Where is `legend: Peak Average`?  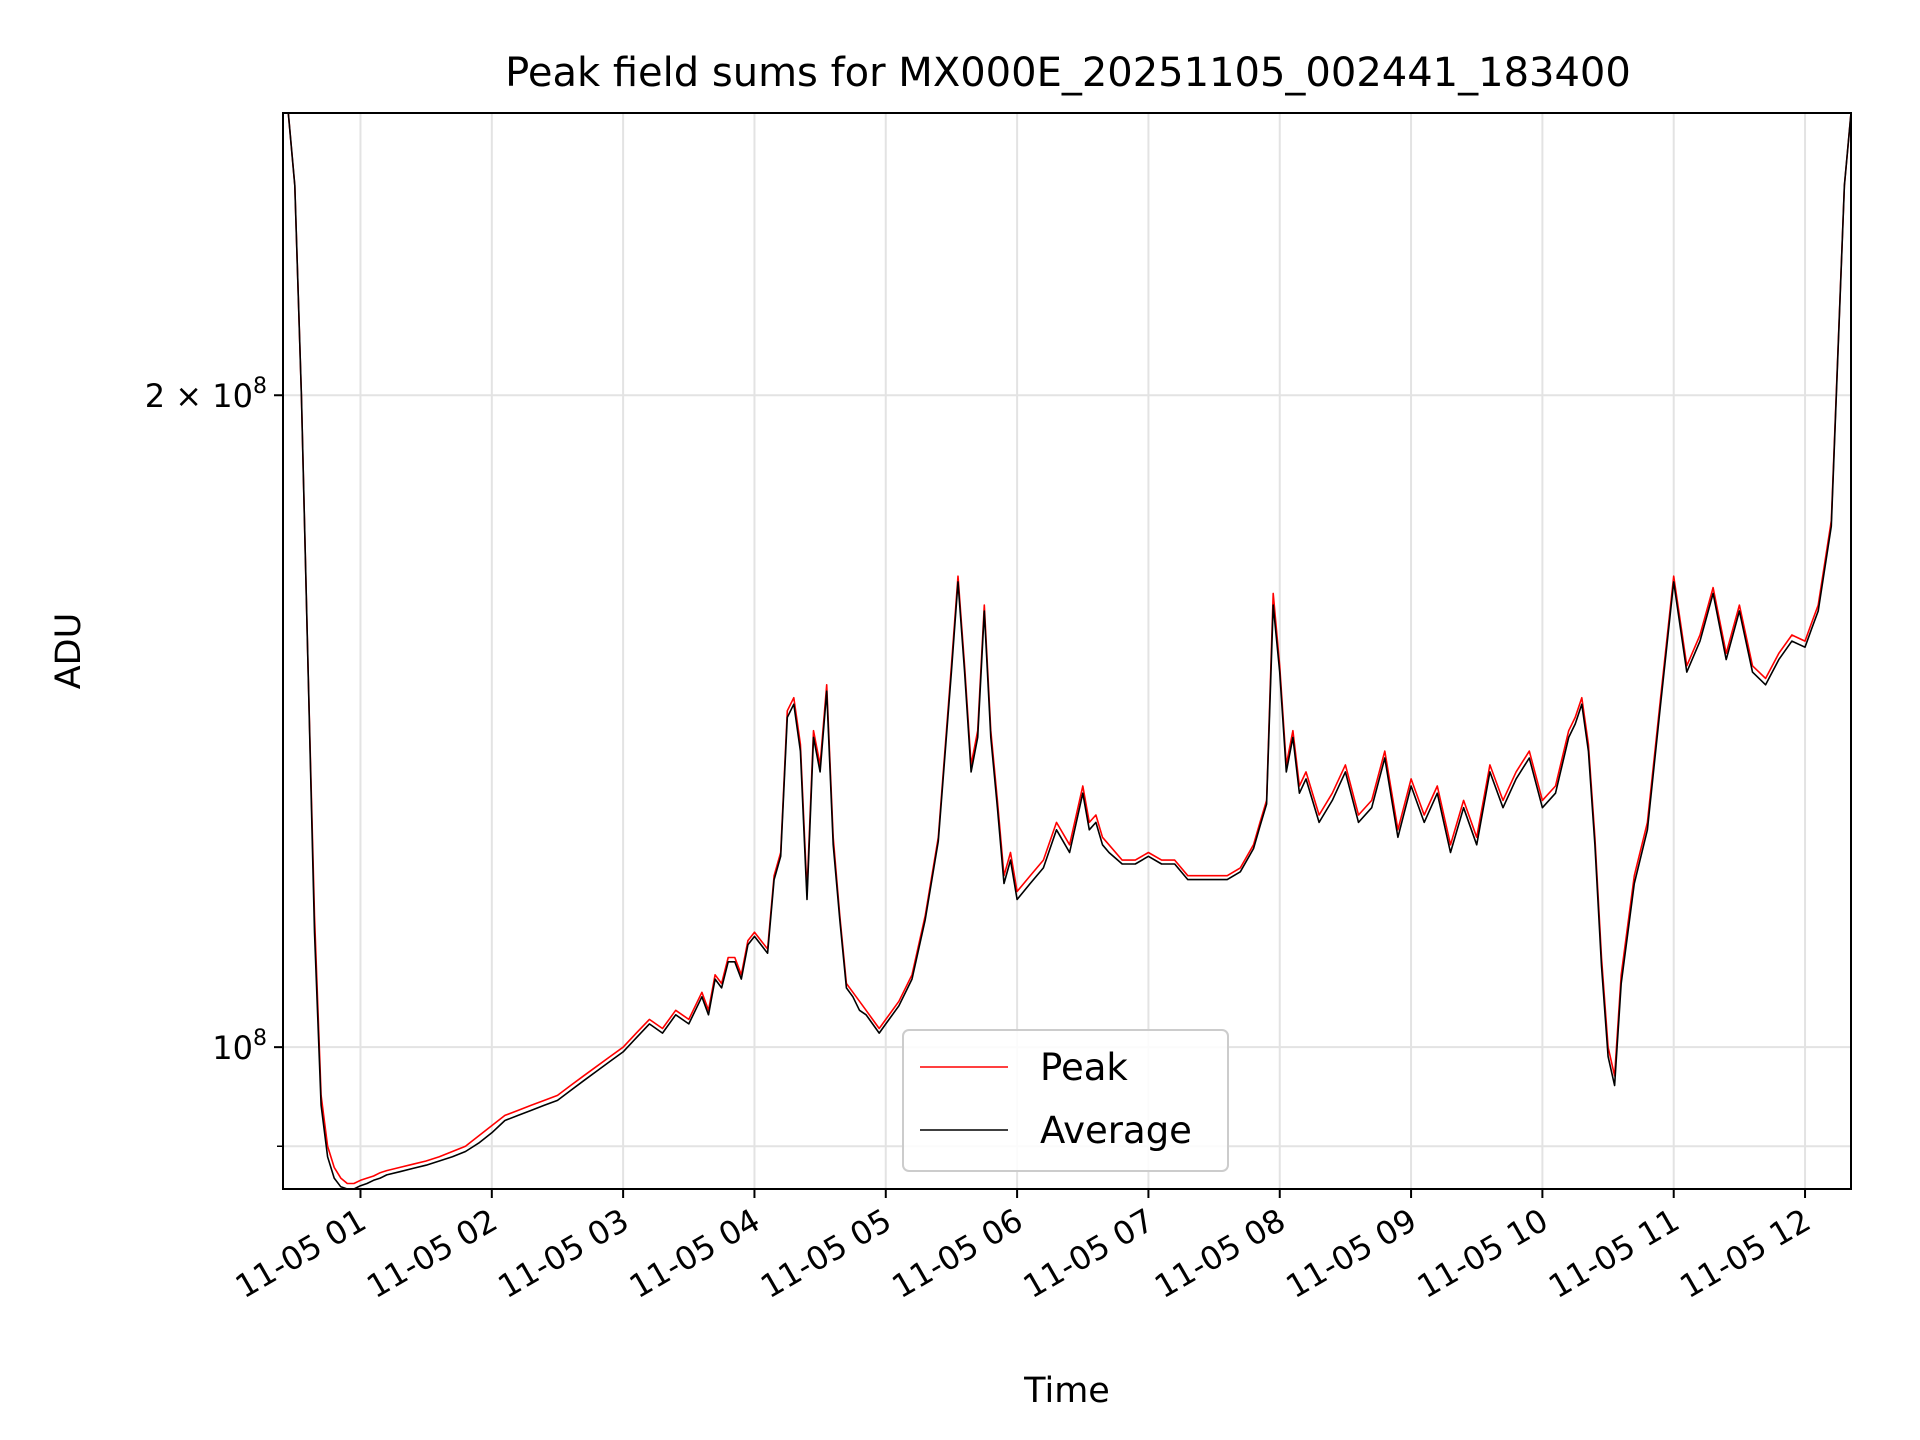
legend: Peak Average is located at coordinates (1065, 1100).